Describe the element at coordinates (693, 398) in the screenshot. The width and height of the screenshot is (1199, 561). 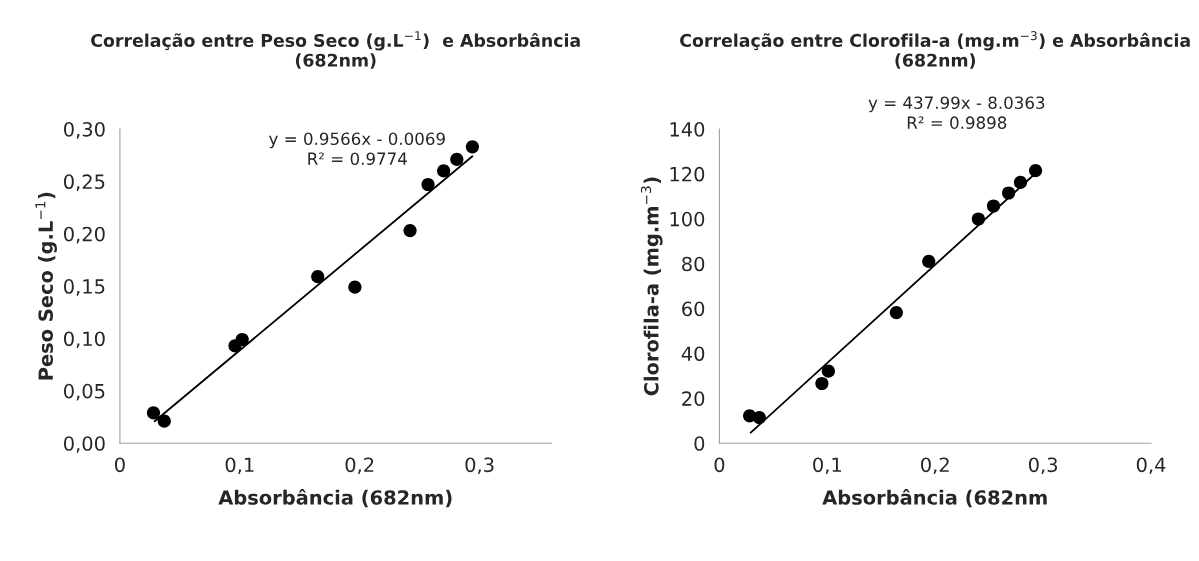
I see `y-tick-label: 20` at that location.